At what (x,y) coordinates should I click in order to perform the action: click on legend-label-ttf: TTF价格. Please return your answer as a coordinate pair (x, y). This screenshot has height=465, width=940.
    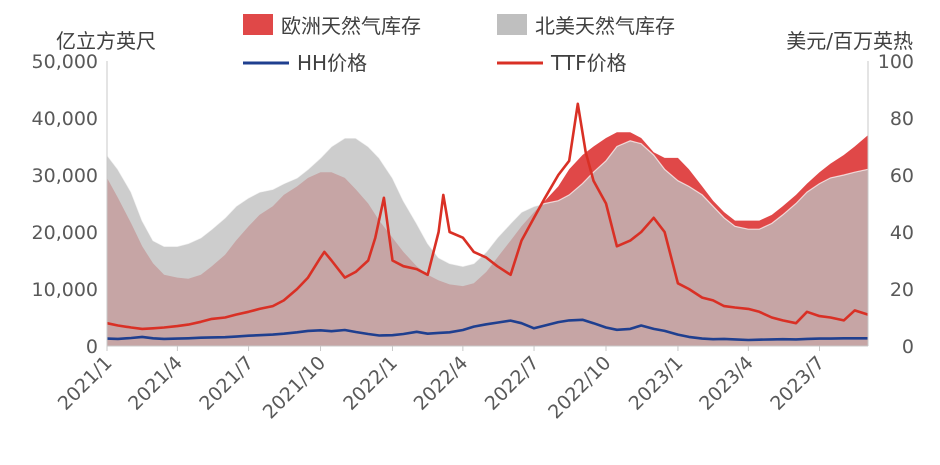
    Looking at the image, I should click on (588, 63).